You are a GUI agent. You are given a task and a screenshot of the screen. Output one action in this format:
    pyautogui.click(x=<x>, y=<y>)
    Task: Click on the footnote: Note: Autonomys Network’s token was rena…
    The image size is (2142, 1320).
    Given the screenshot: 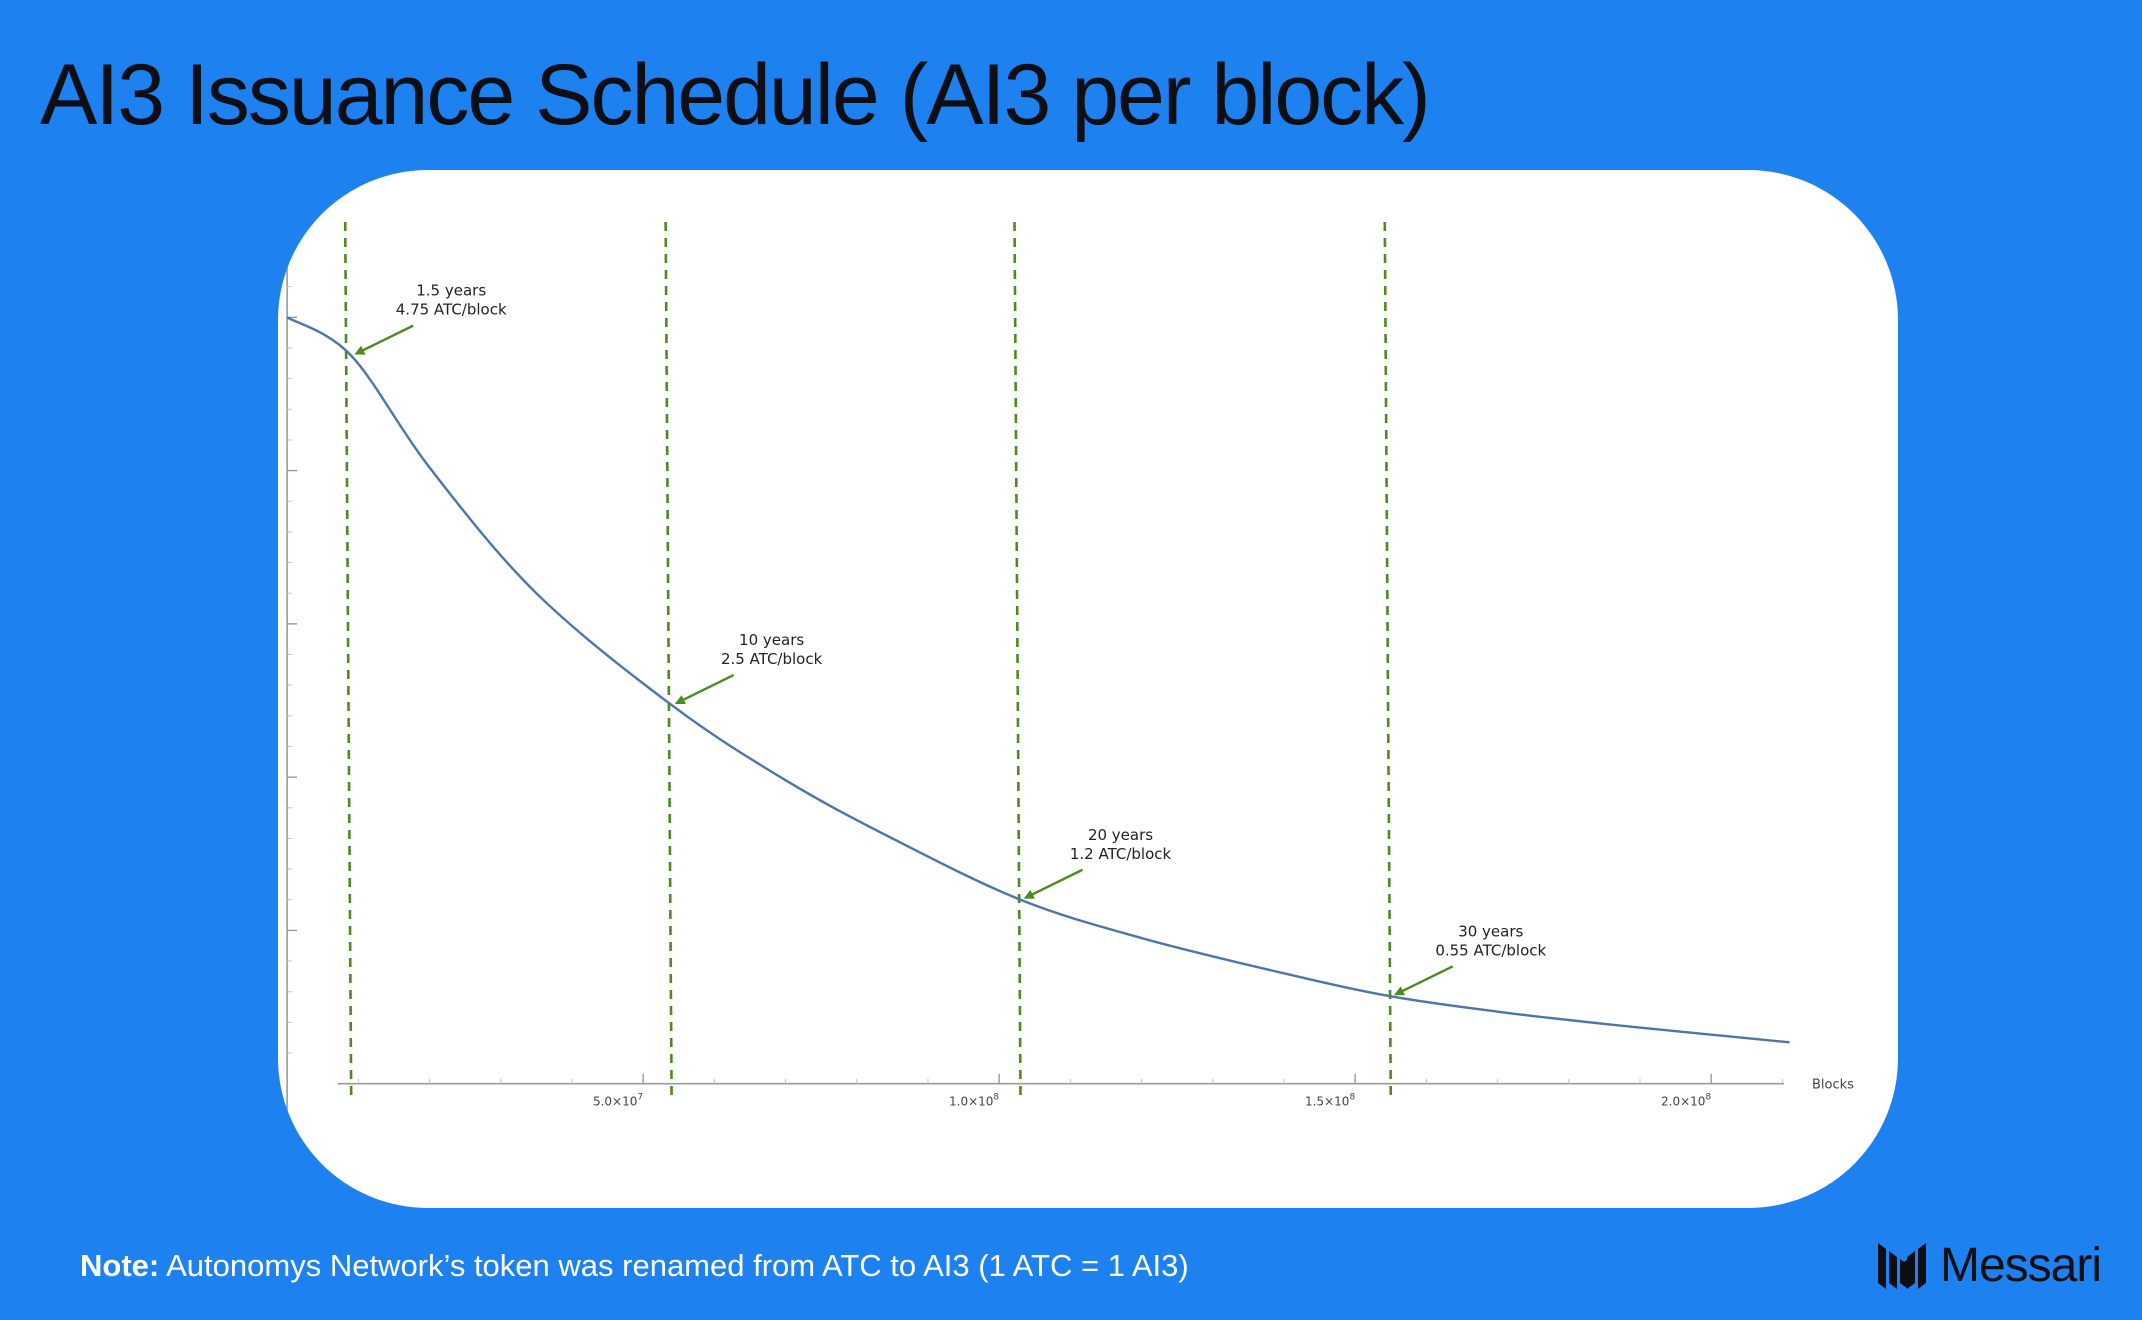 What is the action you would take?
    pyautogui.click(x=634, y=1266)
    